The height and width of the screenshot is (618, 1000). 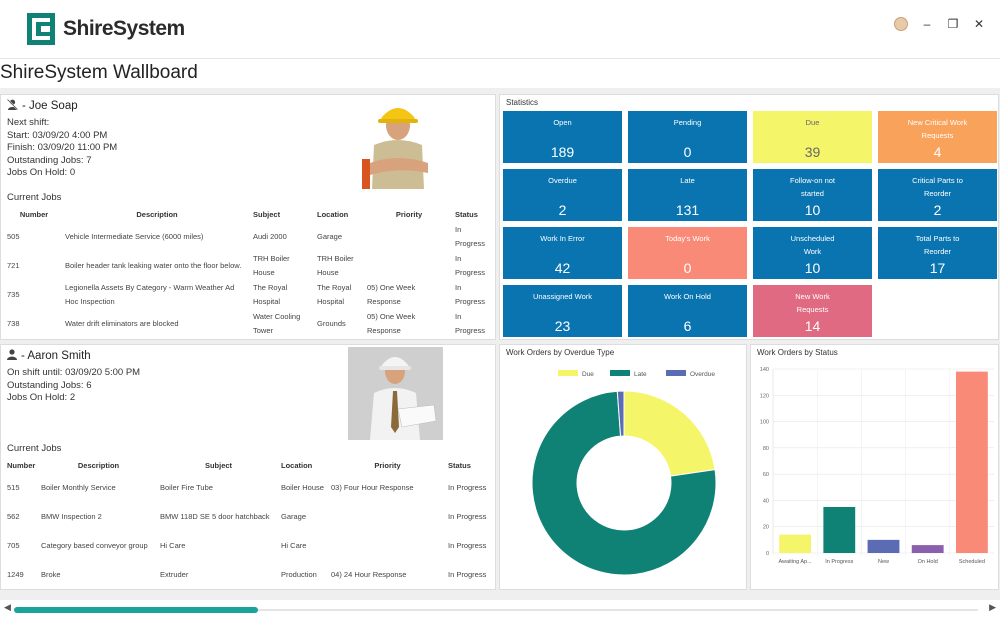 I want to click on legend-label: Late, so click(x=640, y=374).